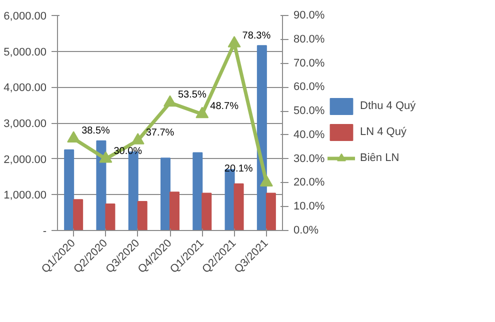 Image resolution: width=495 pixels, height=322 pixels. Describe the element at coordinates (388, 106) in the screenshot. I see `legend-label: Dthu 4 Quý` at that location.